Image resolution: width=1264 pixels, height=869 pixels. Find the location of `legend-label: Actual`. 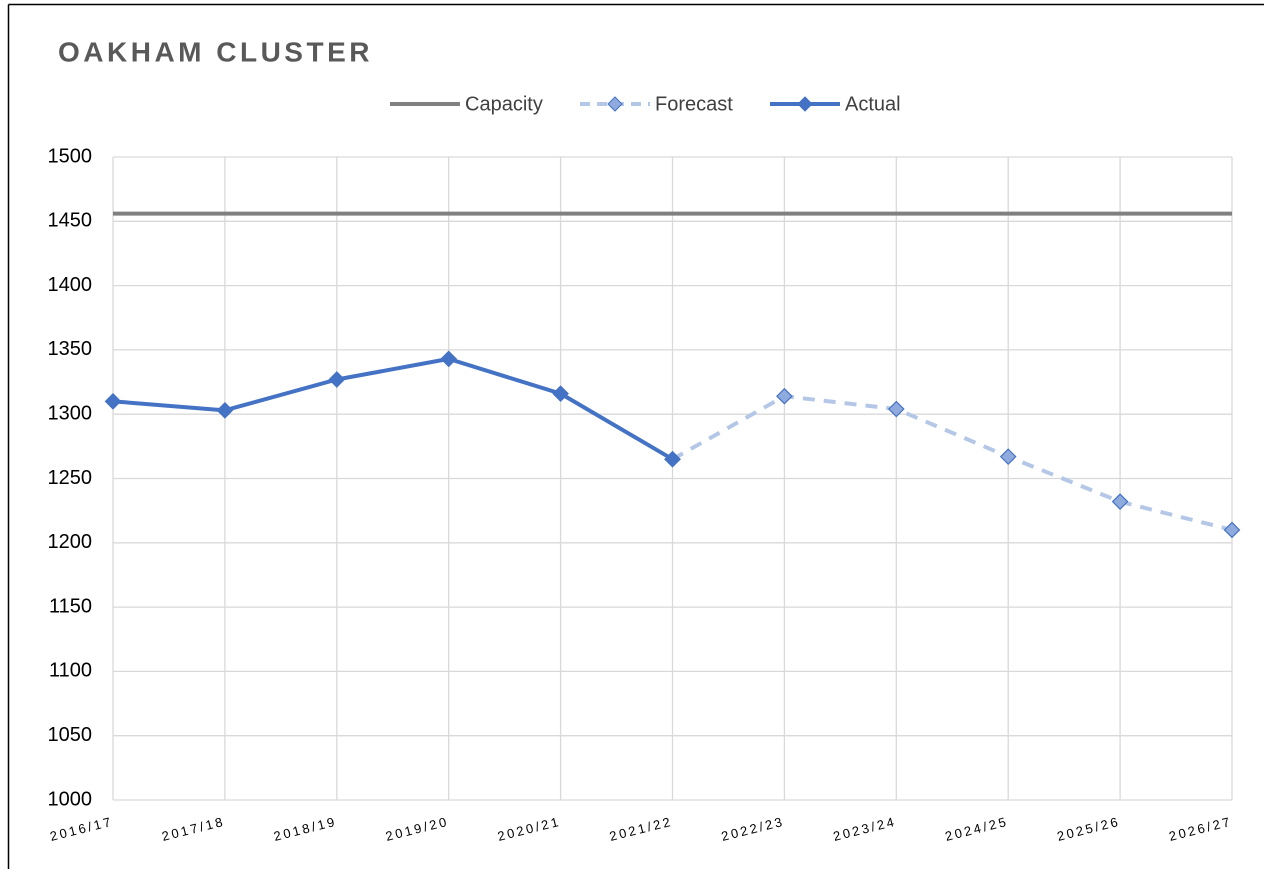

legend-label: Actual is located at coordinates (873, 104).